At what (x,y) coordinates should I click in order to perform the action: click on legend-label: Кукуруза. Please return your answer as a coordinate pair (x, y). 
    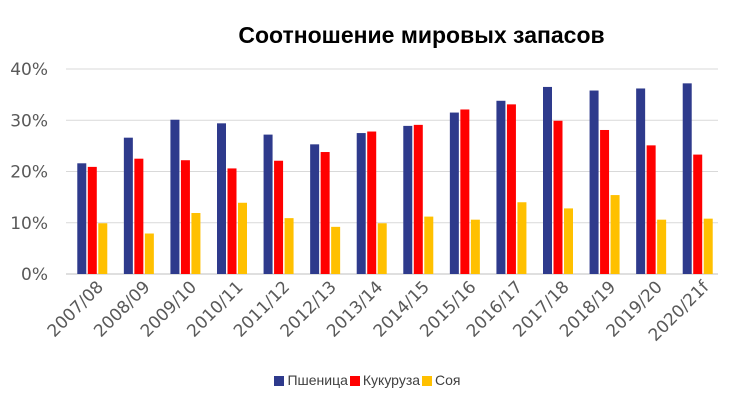
    Looking at the image, I should click on (391, 380).